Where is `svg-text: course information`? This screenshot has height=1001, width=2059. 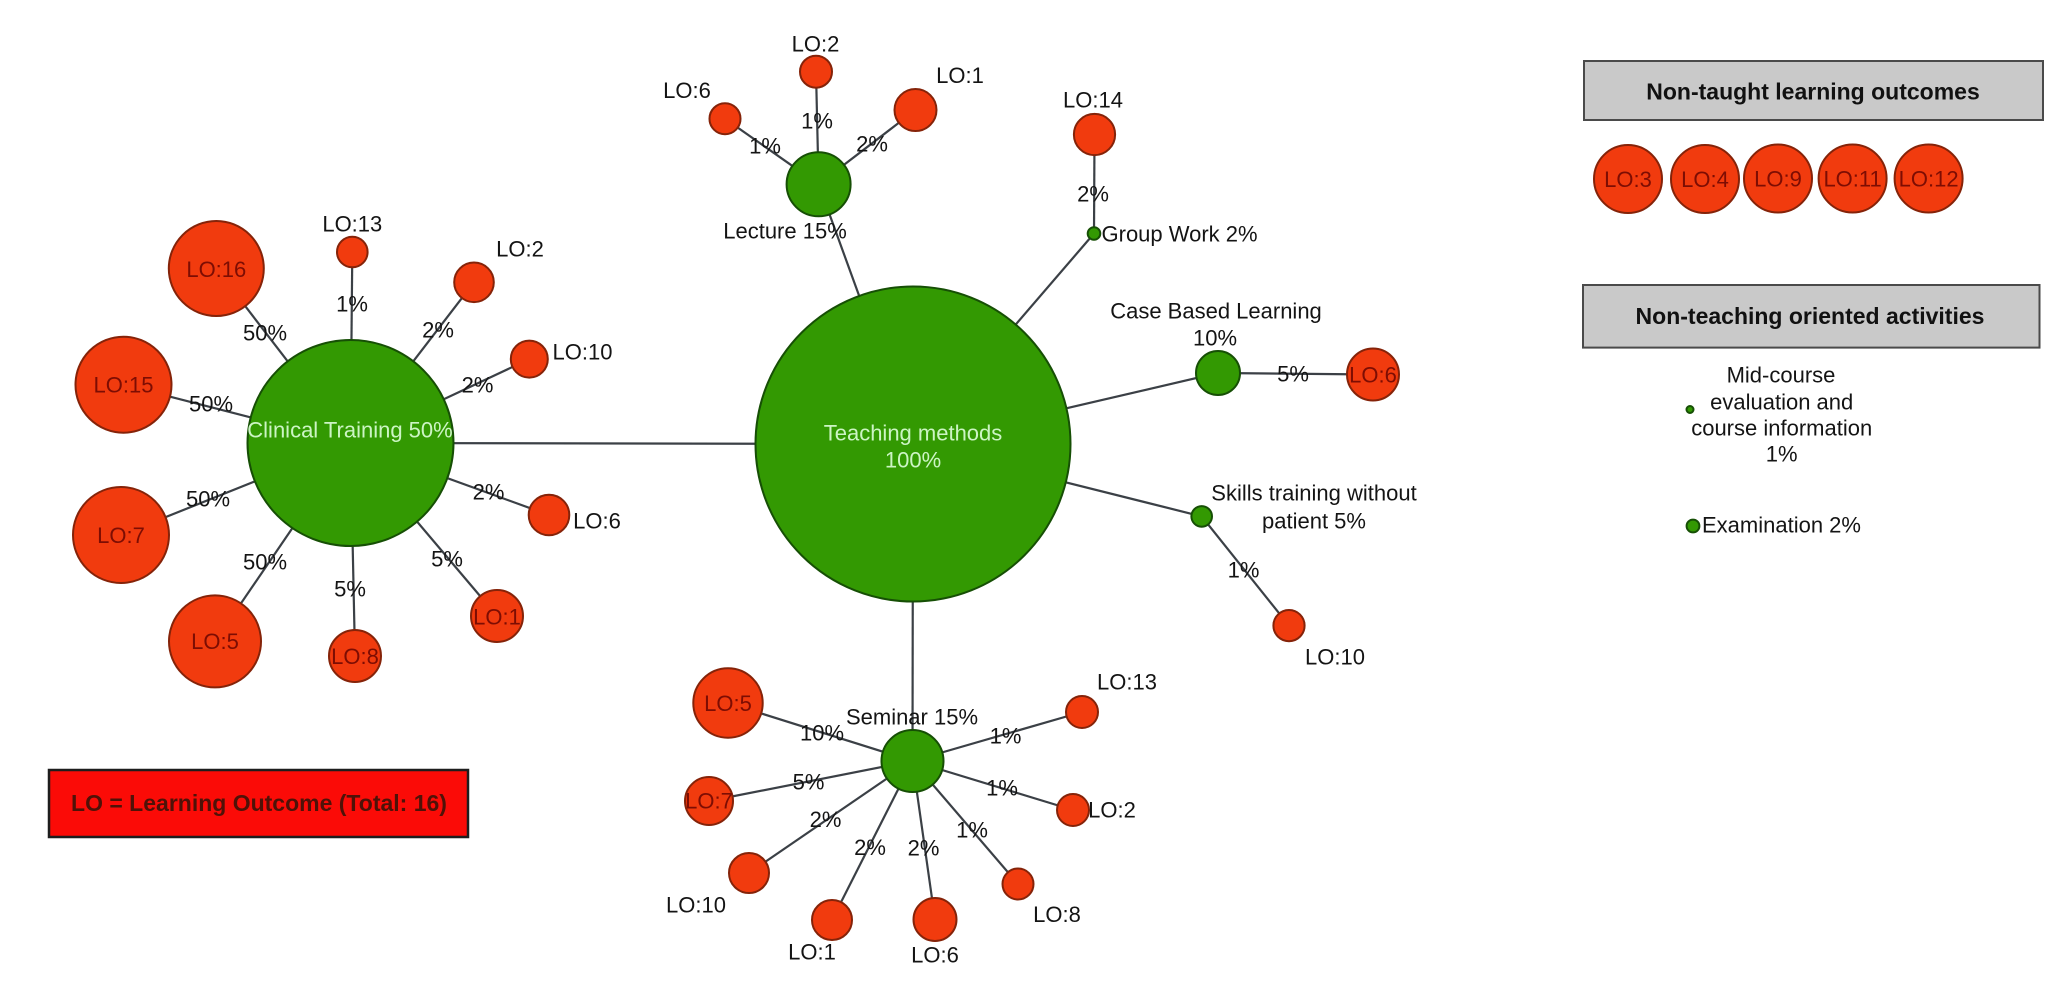 svg-text: course information is located at coordinates (1781, 428).